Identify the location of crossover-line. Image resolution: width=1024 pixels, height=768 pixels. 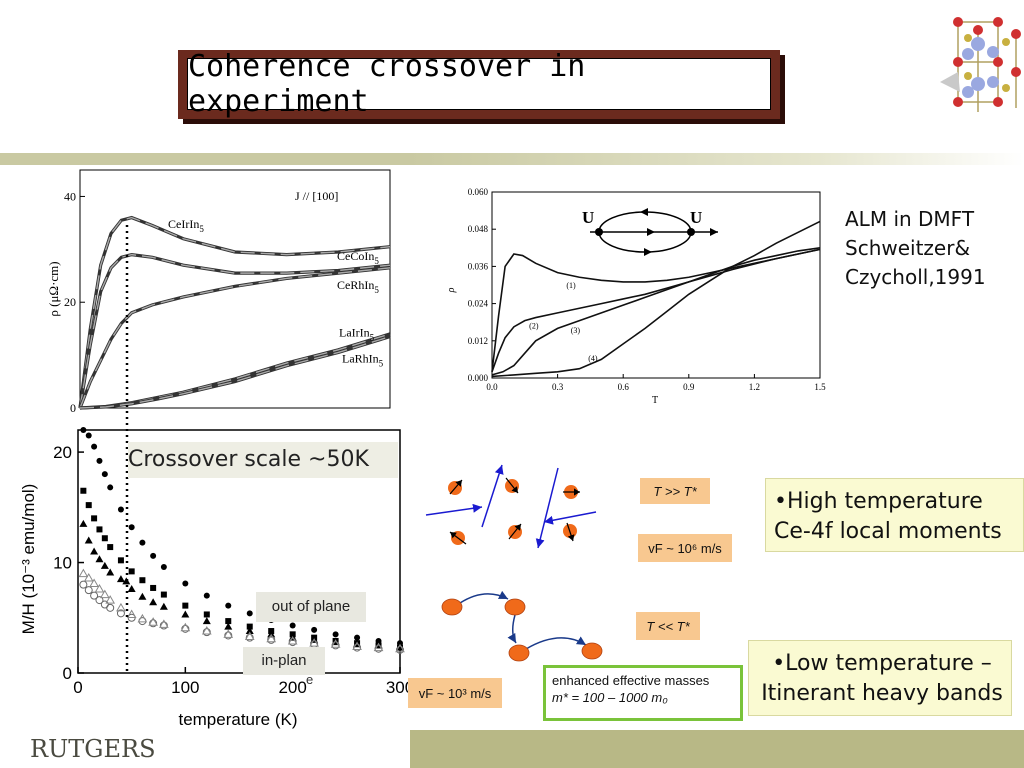
(127, 449).